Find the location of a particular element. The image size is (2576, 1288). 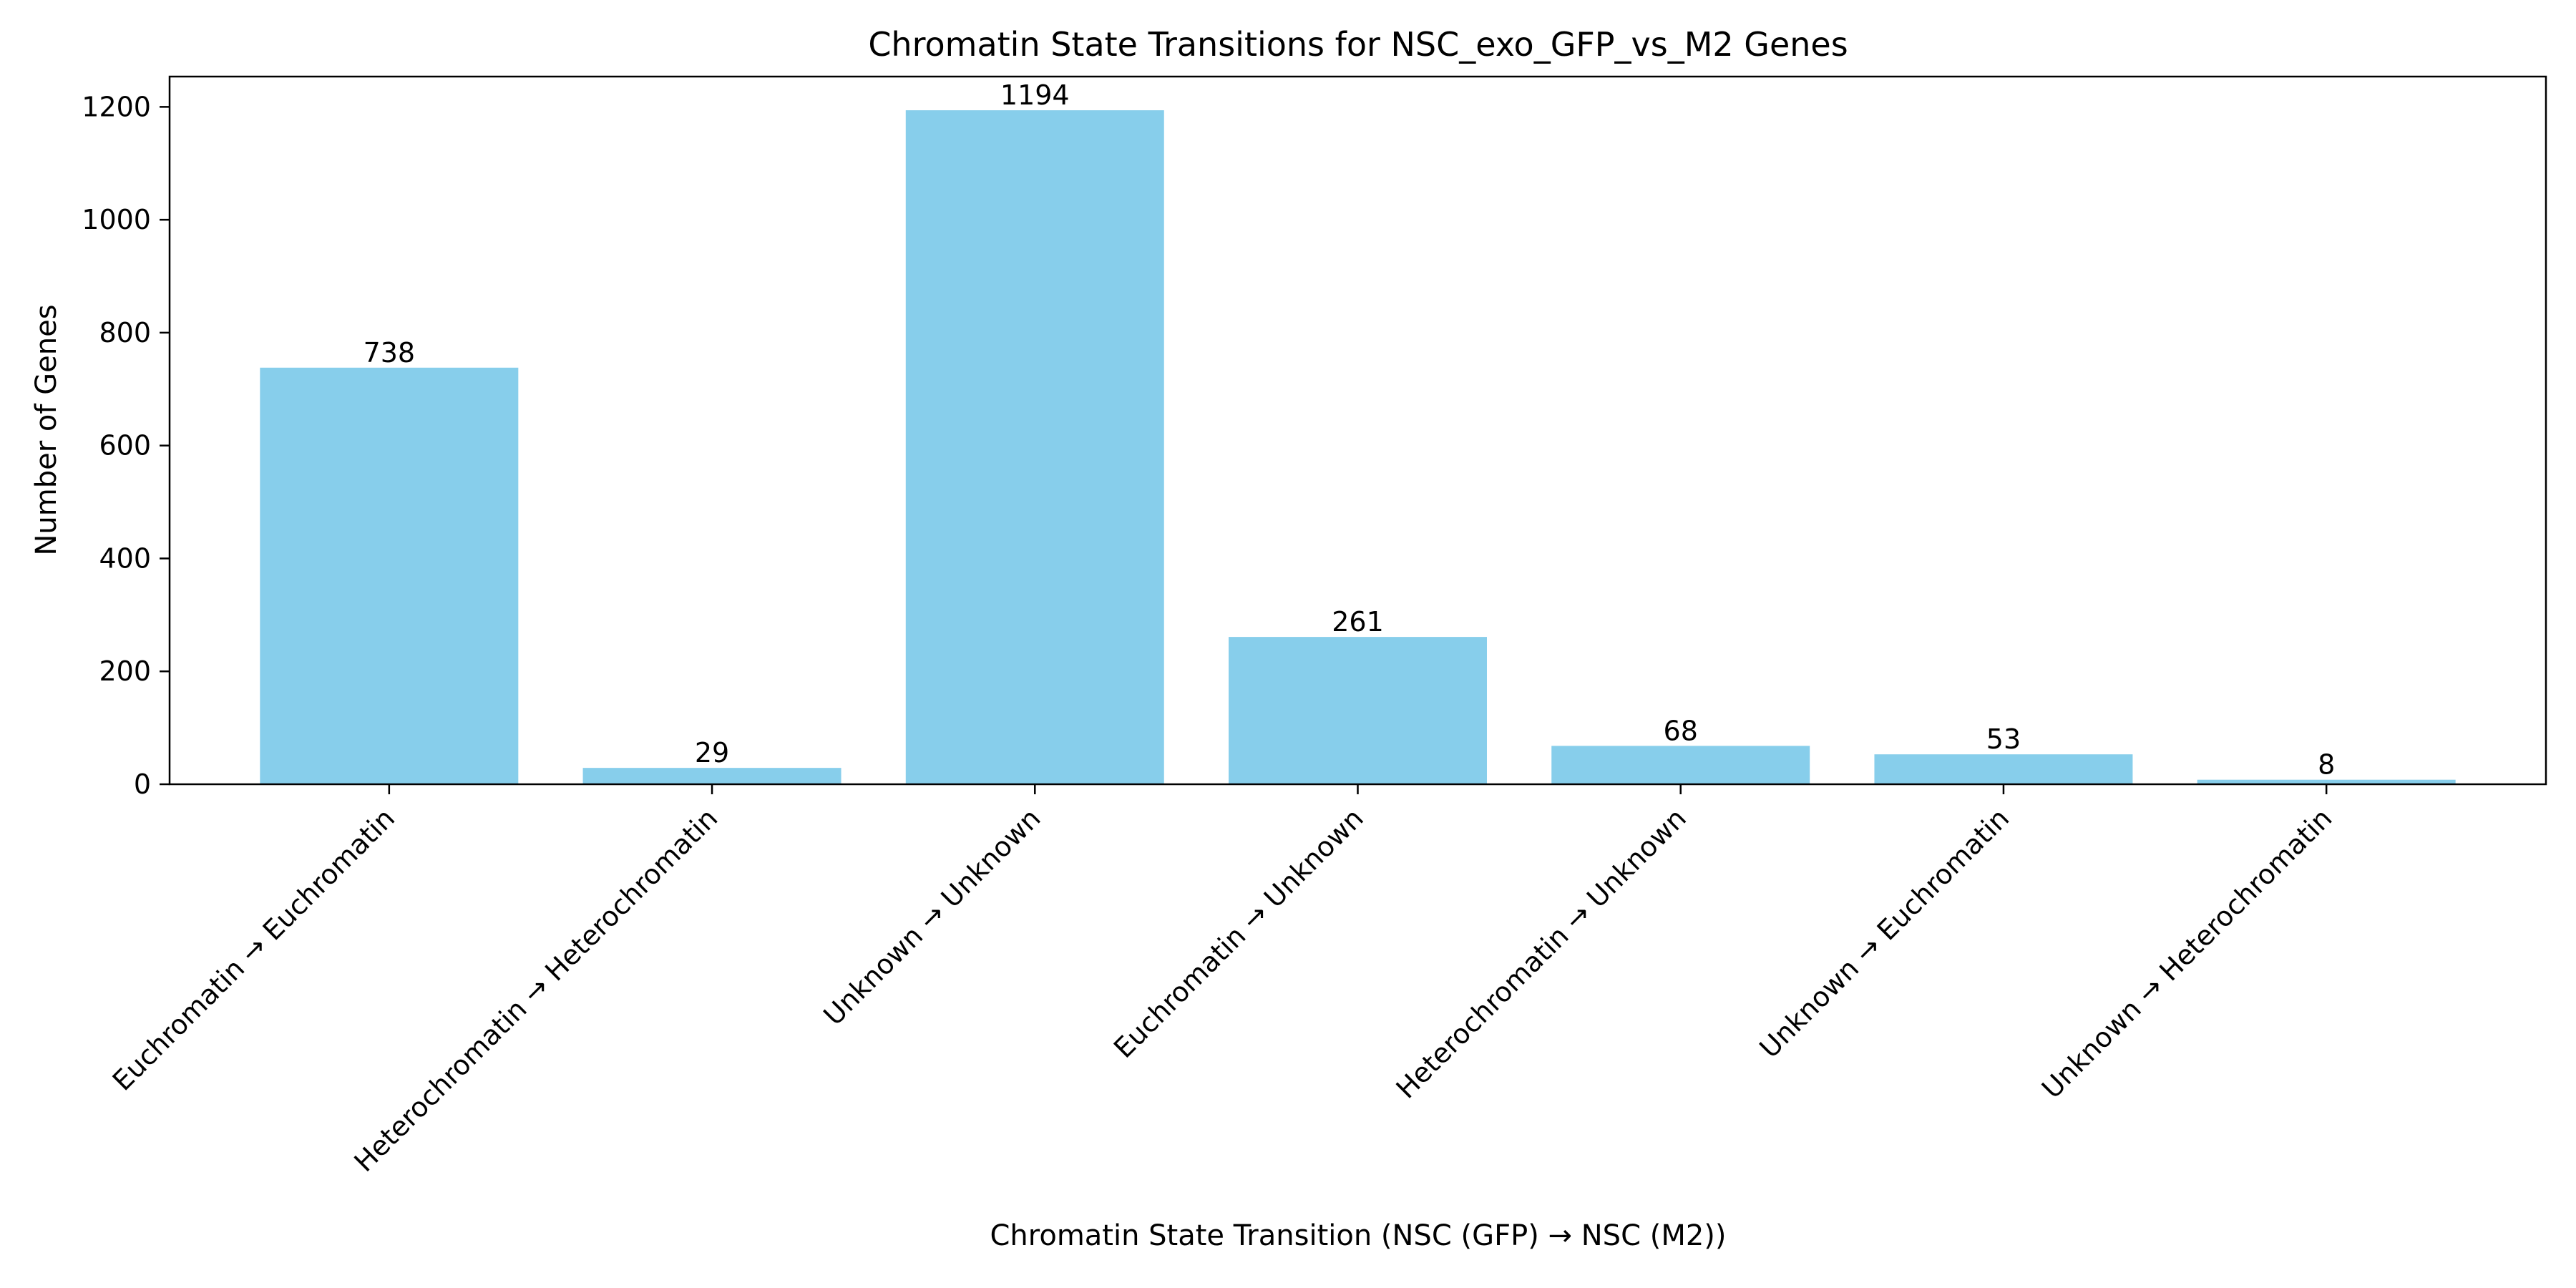

y-tick-label: 800 is located at coordinates (125, 332).